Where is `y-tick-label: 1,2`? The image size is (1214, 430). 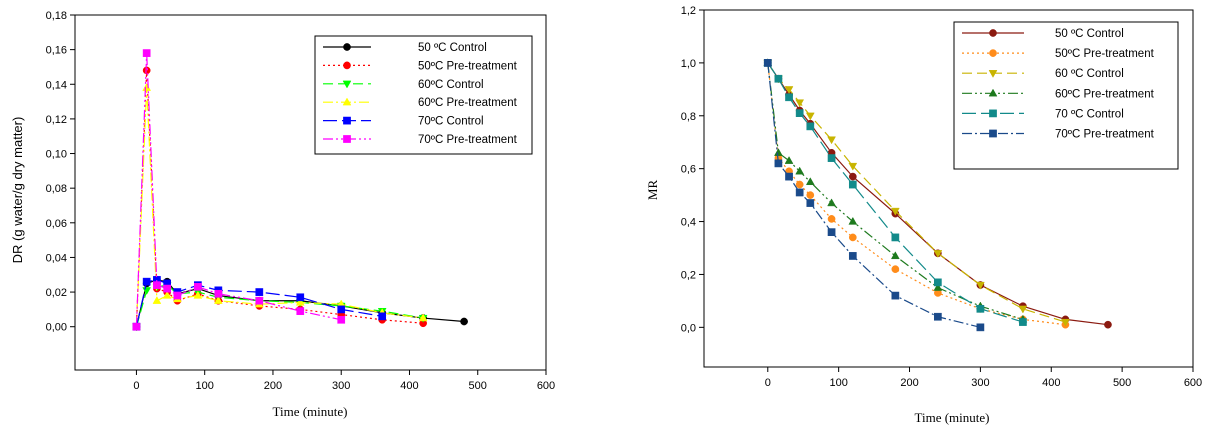 y-tick-label: 1,2 is located at coordinates (688, 11).